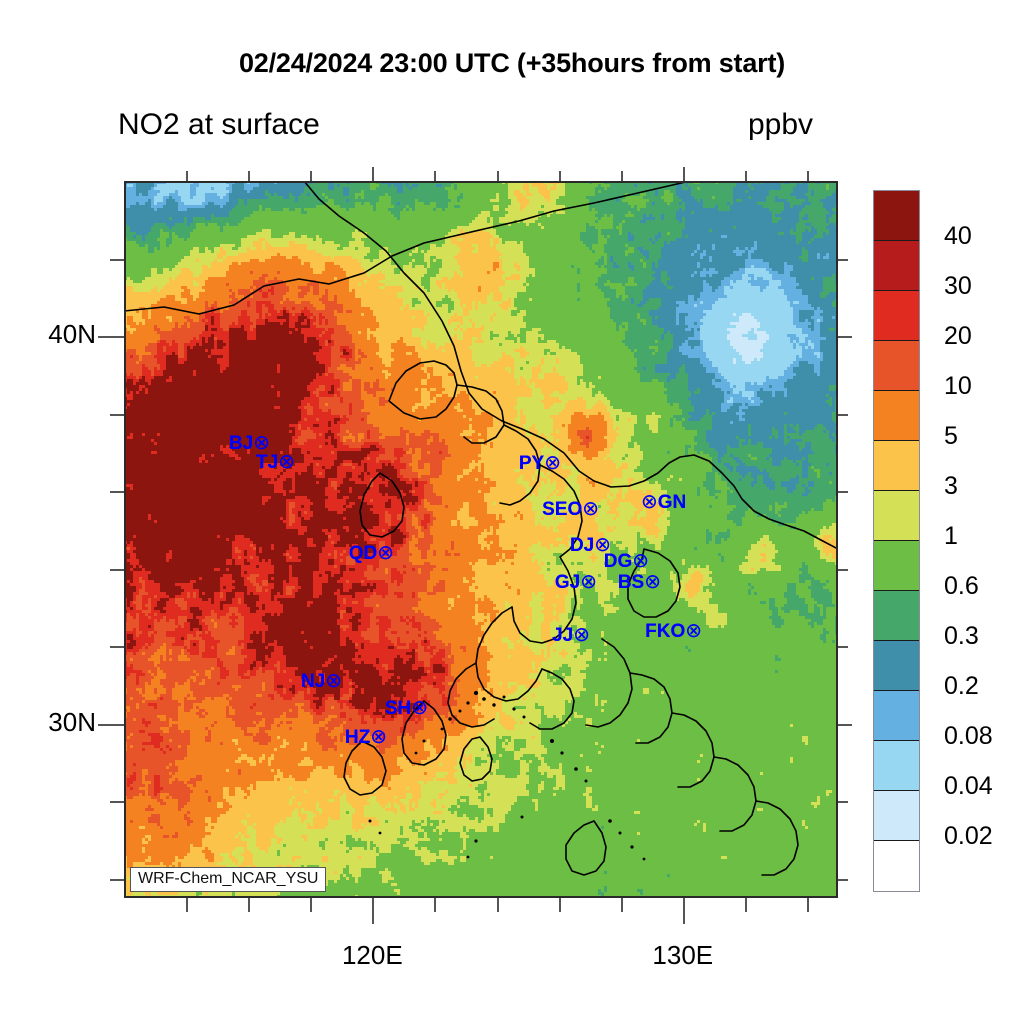 This screenshot has width=1024, height=1024. What do you see at coordinates (531, 463) in the screenshot?
I see `city-label: PY` at bounding box center [531, 463].